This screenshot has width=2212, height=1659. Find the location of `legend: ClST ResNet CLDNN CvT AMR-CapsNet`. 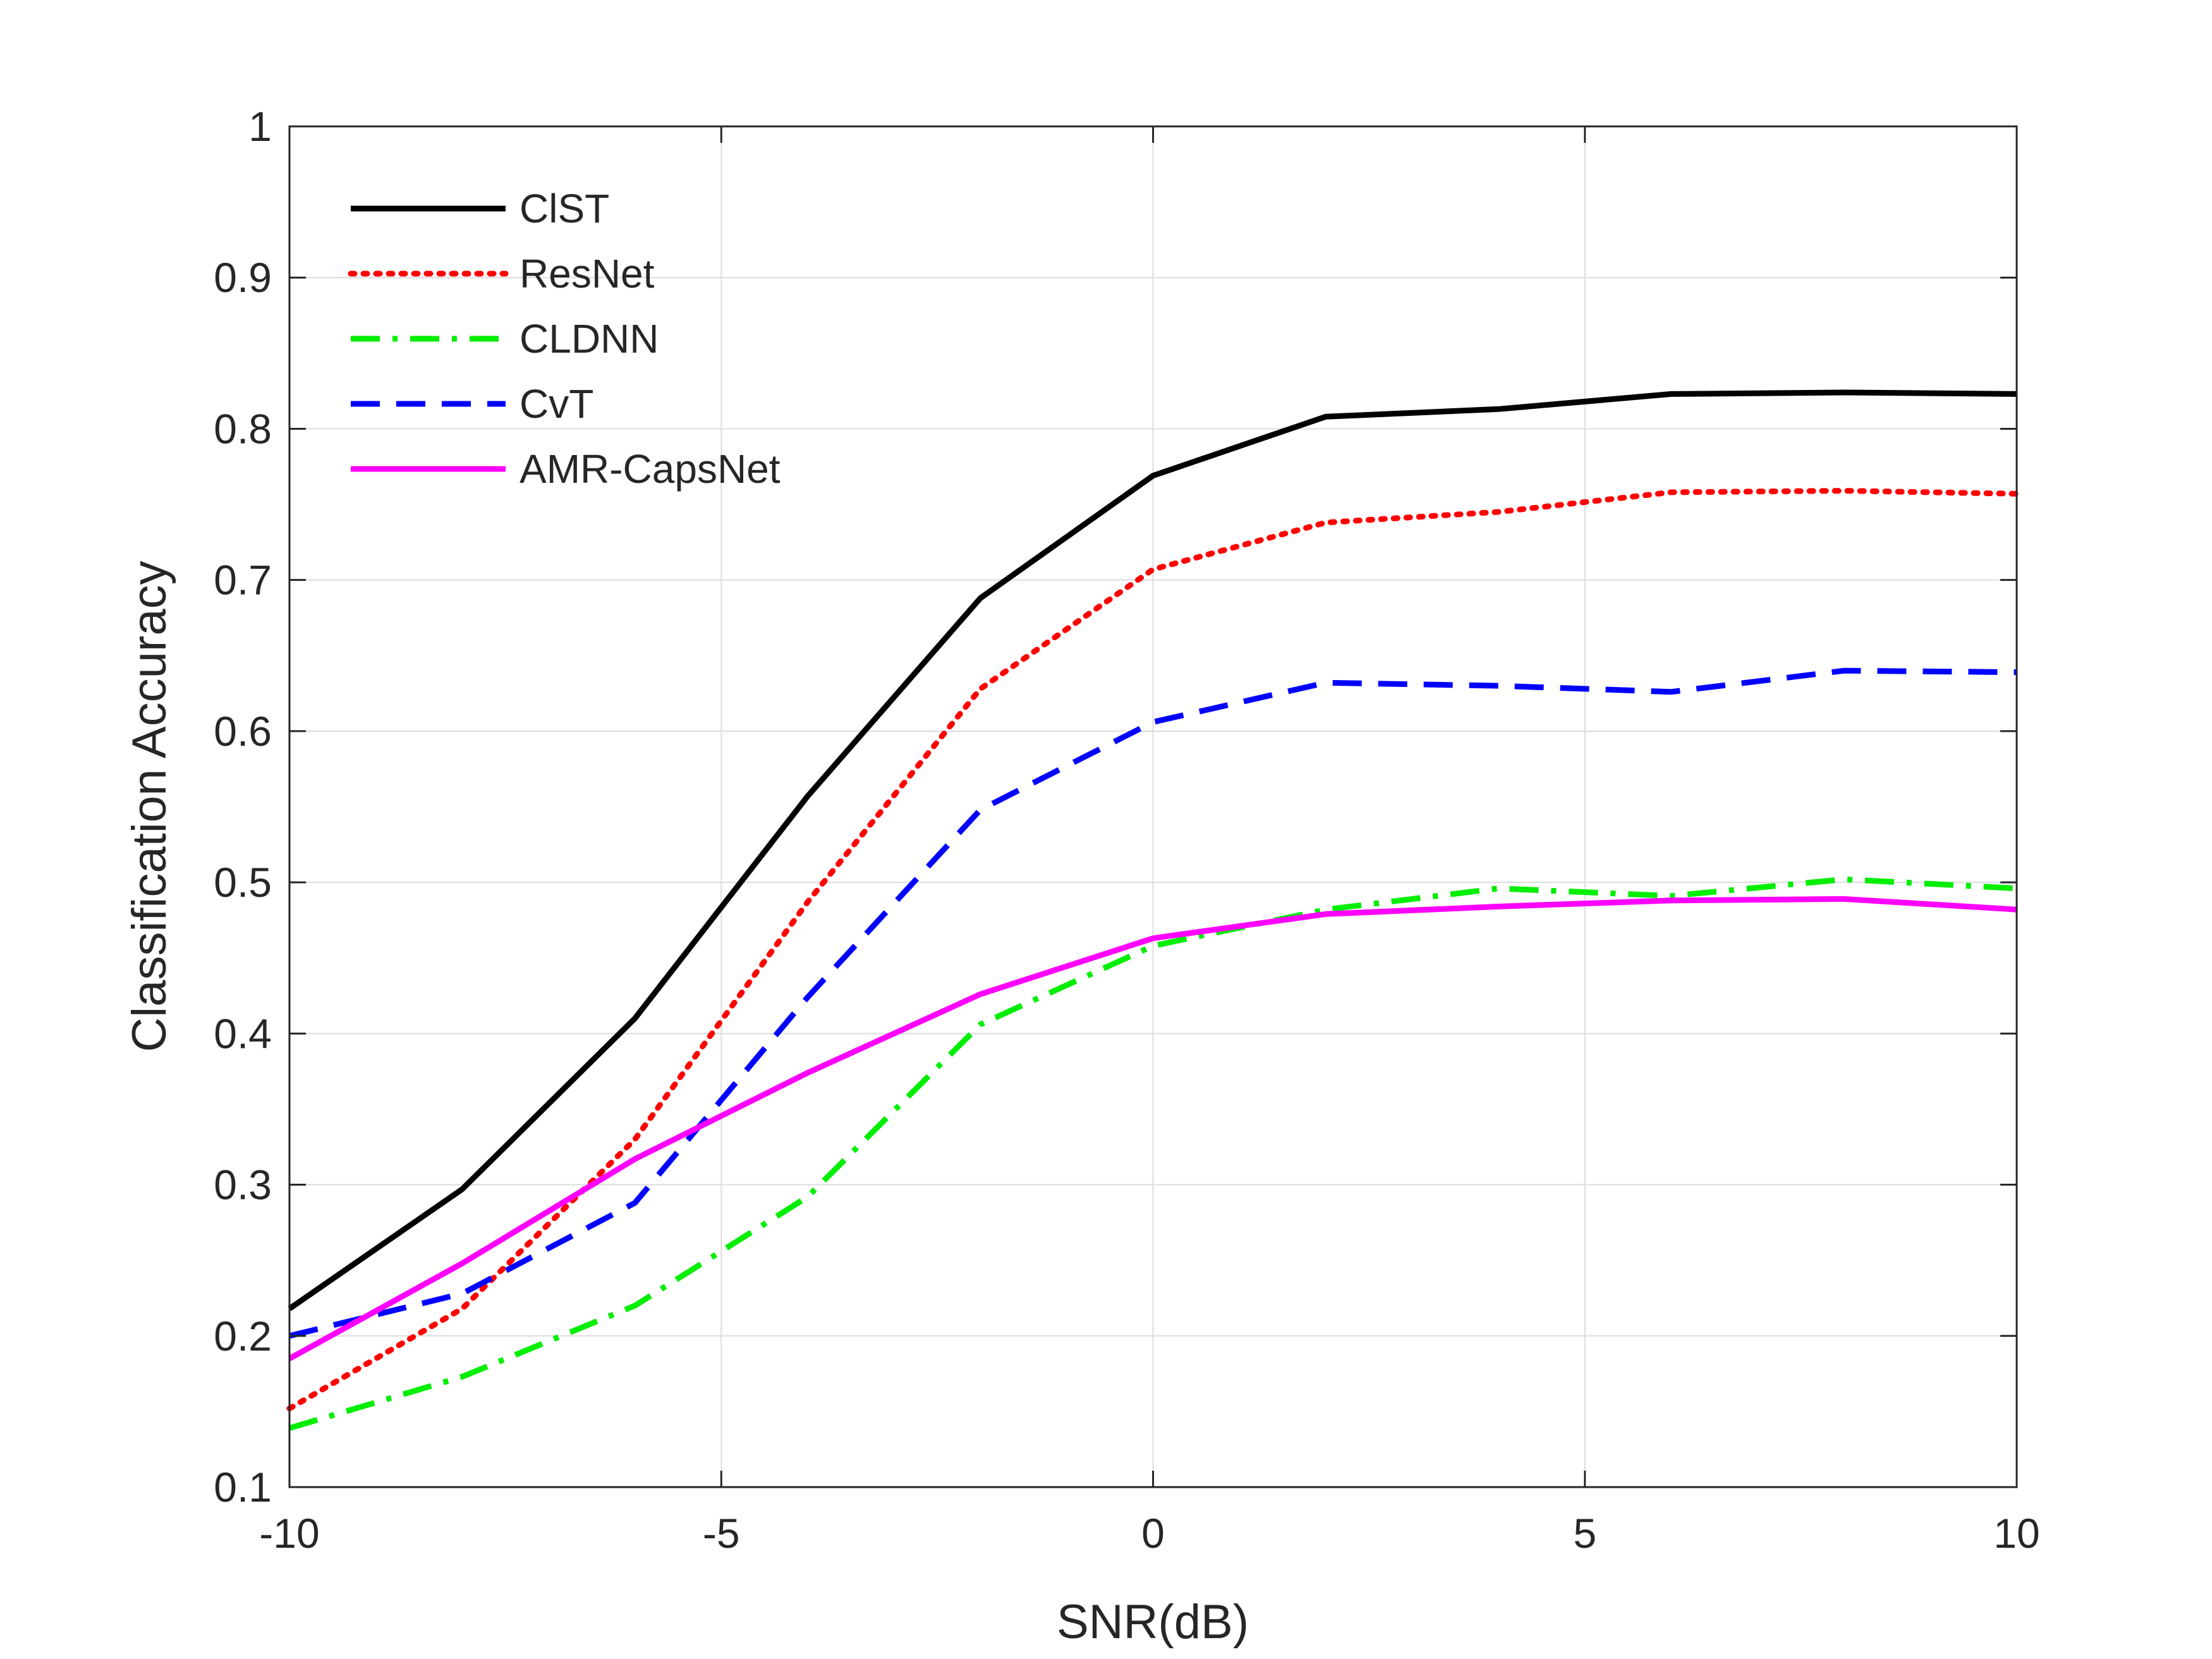

legend: ClST ResNet CLDNN CvT AMR-CapsNet is located at coordinates (564, 339).